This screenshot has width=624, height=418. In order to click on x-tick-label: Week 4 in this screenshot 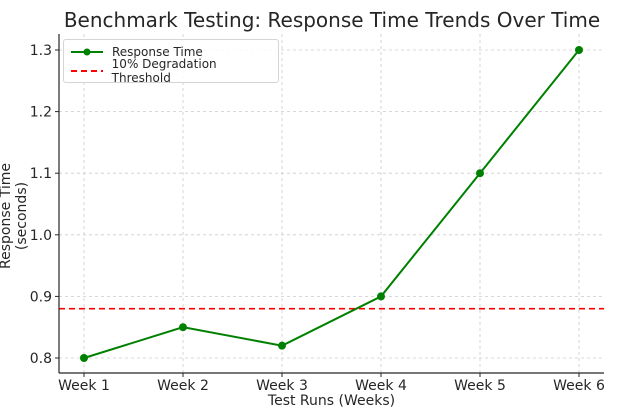, I will do `click(381, 386)`.